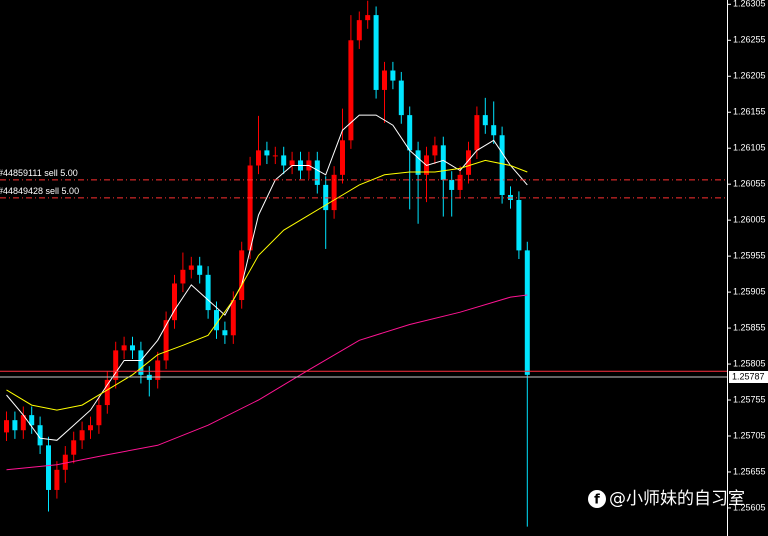 Image resolution: width=768 pixels, height=536 pixels. What do you see at coordinates (749, 435) in the screenshot?
I see `y-tick-label: 1.25705` at bounding box center [749, 435].